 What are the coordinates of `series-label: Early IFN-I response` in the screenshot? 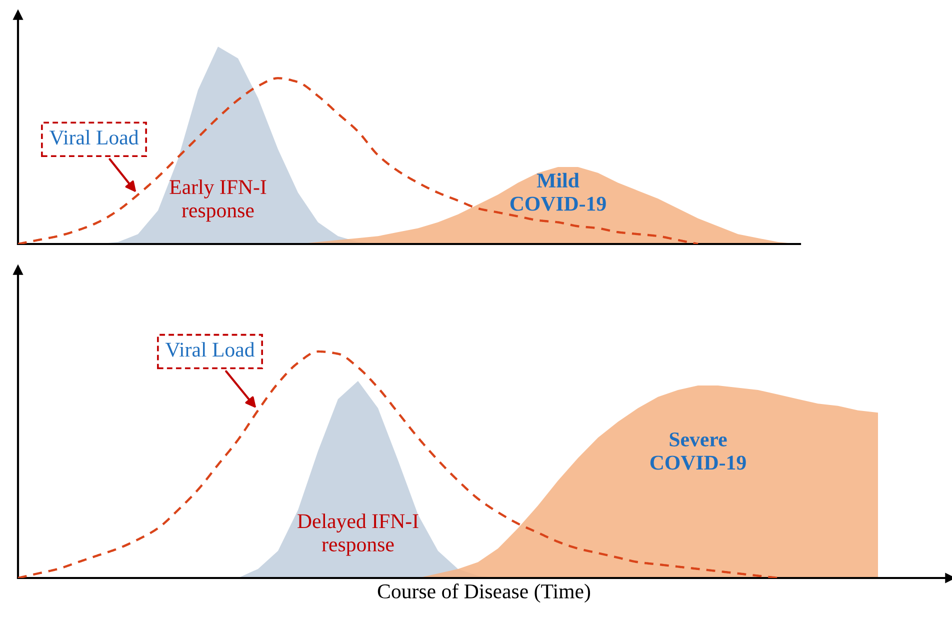 It's located at (218, 200).